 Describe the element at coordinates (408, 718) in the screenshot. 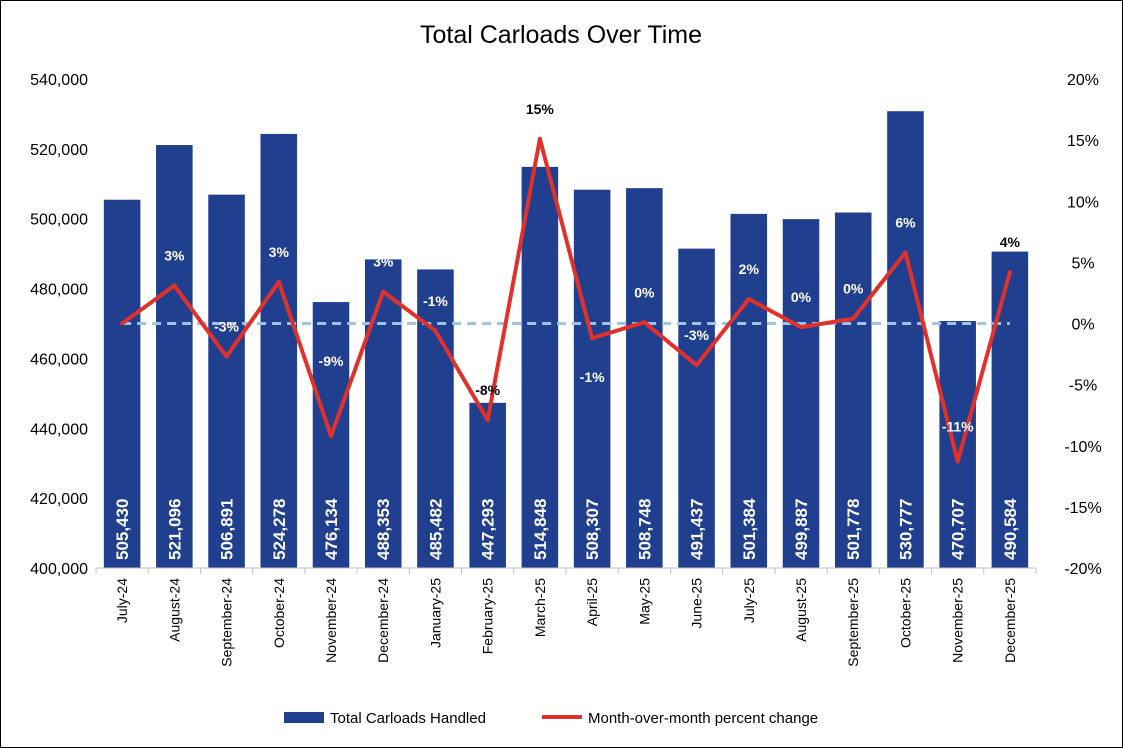

I see `legend-bar-label: Total Carloads Handled` at that location.